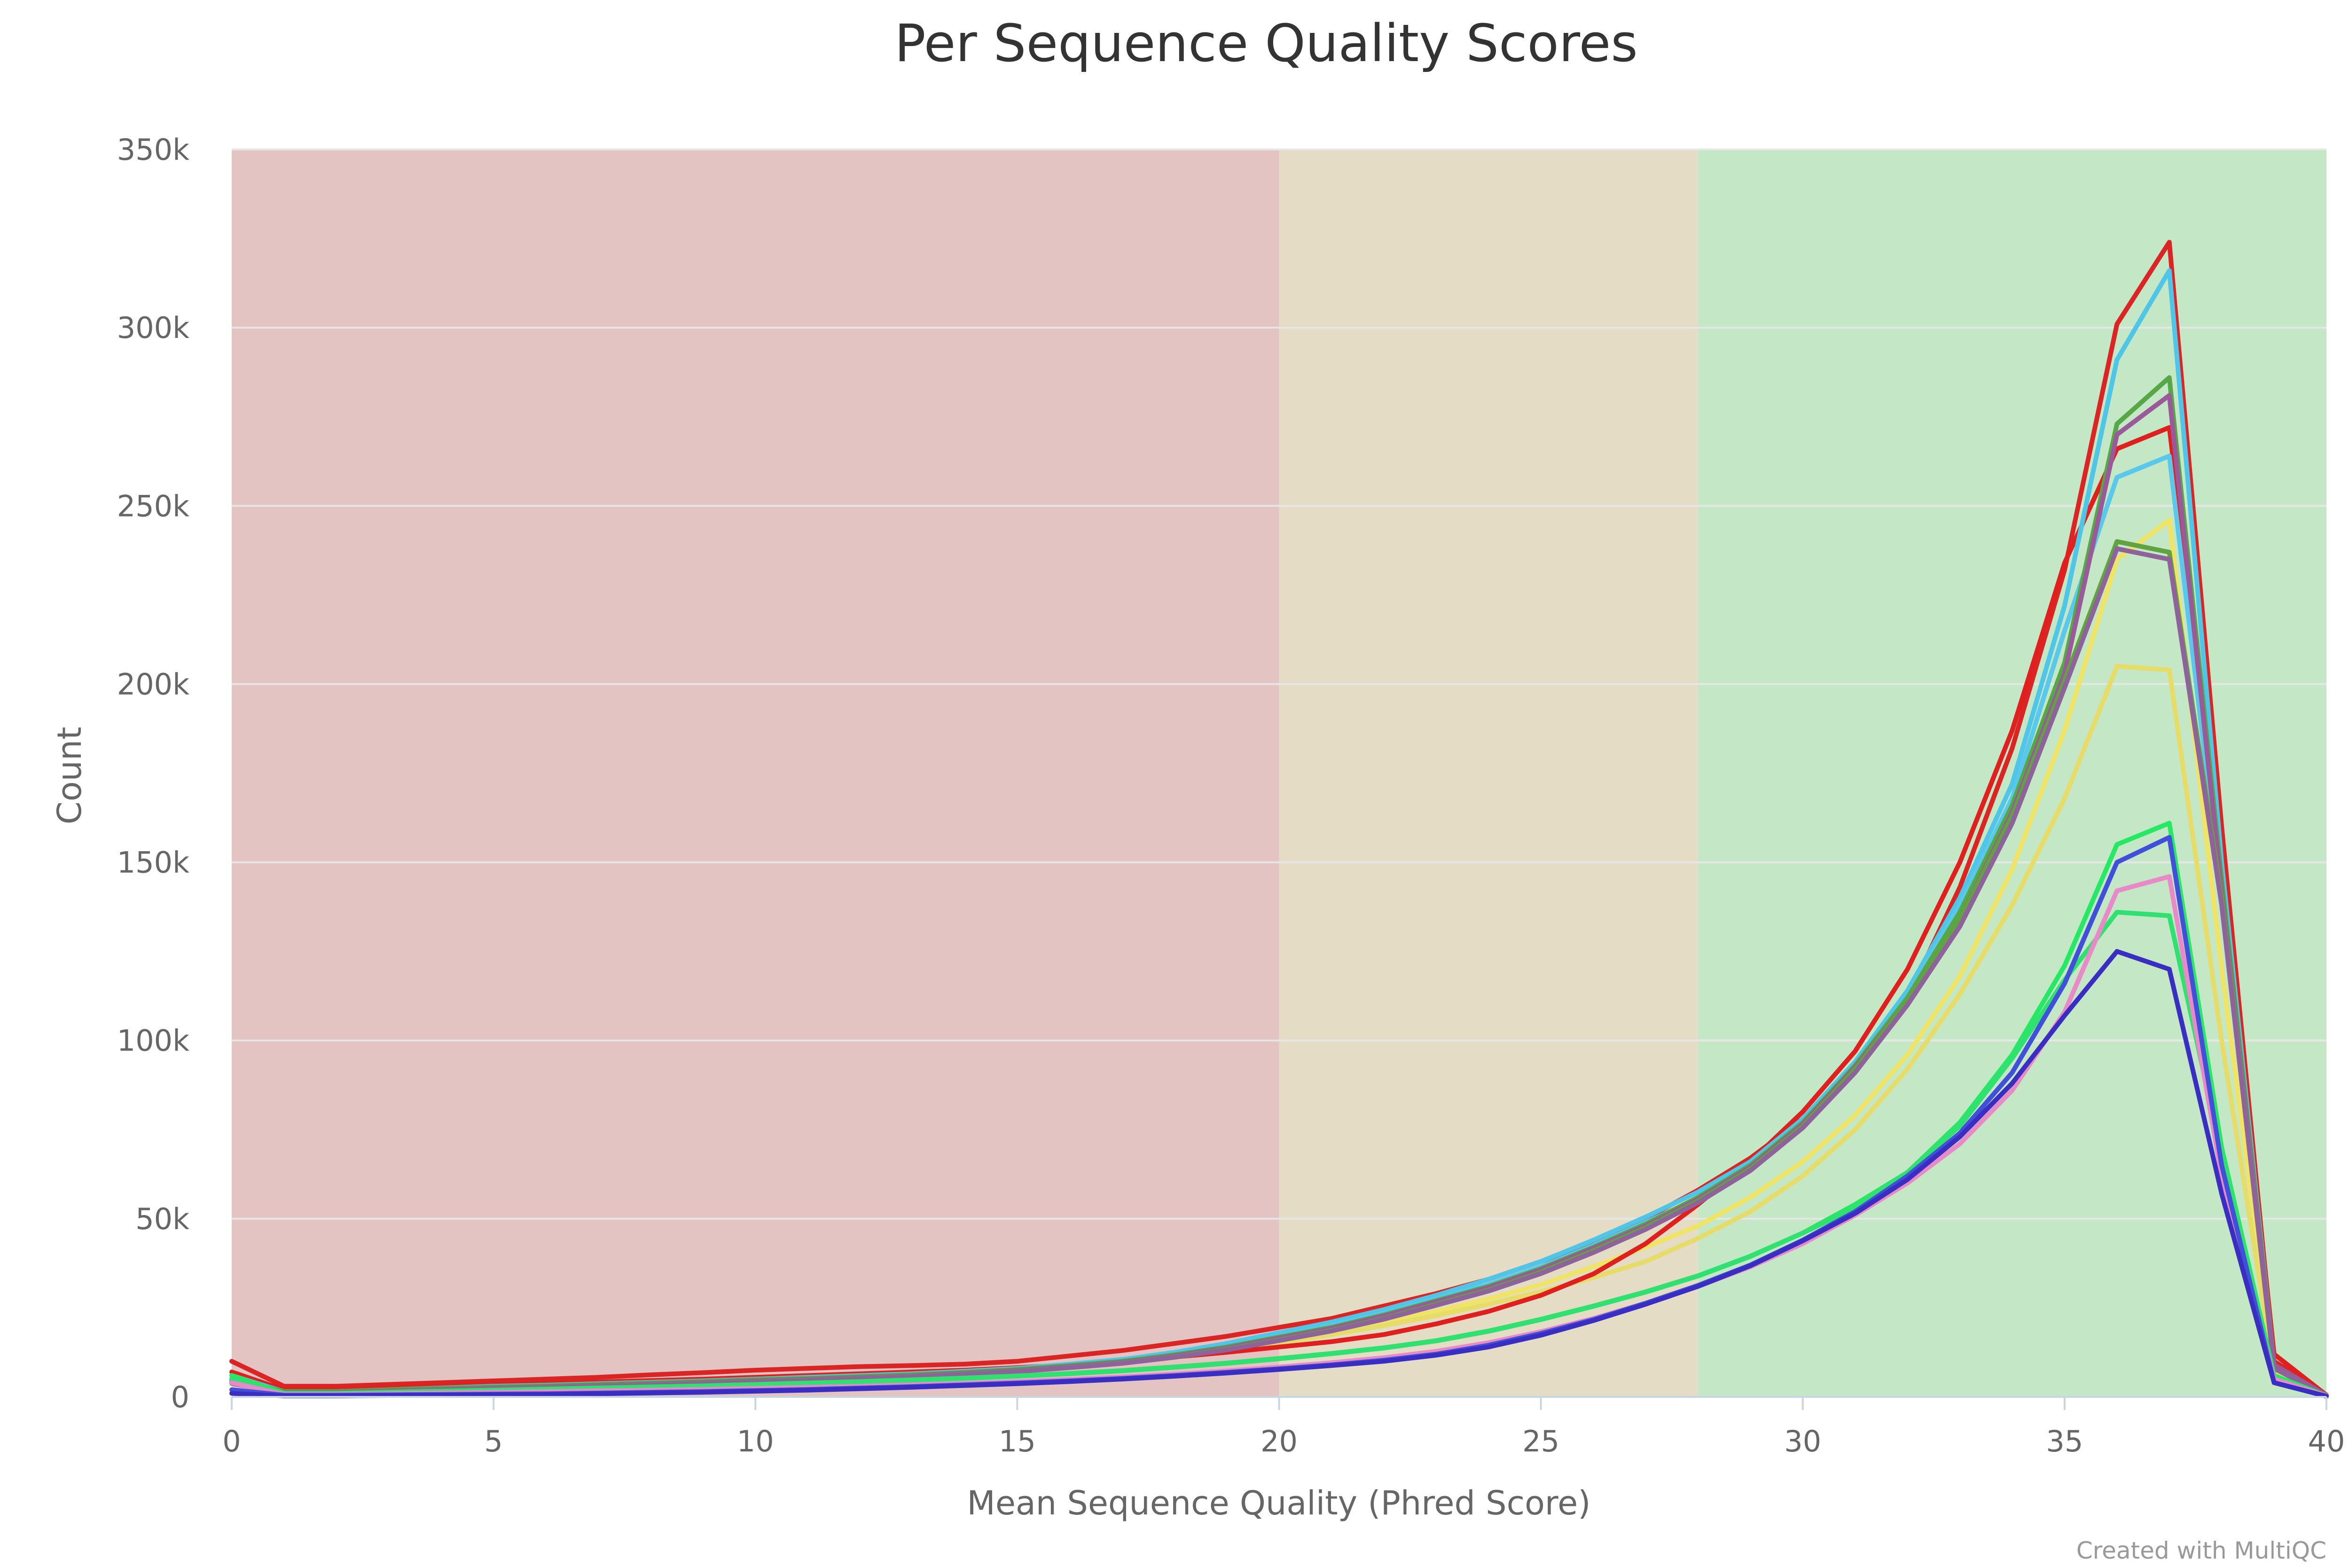  Describe the element at coordinates (162, 1219) in the screenshot. I see `y-tick-label: 50k` at that location.